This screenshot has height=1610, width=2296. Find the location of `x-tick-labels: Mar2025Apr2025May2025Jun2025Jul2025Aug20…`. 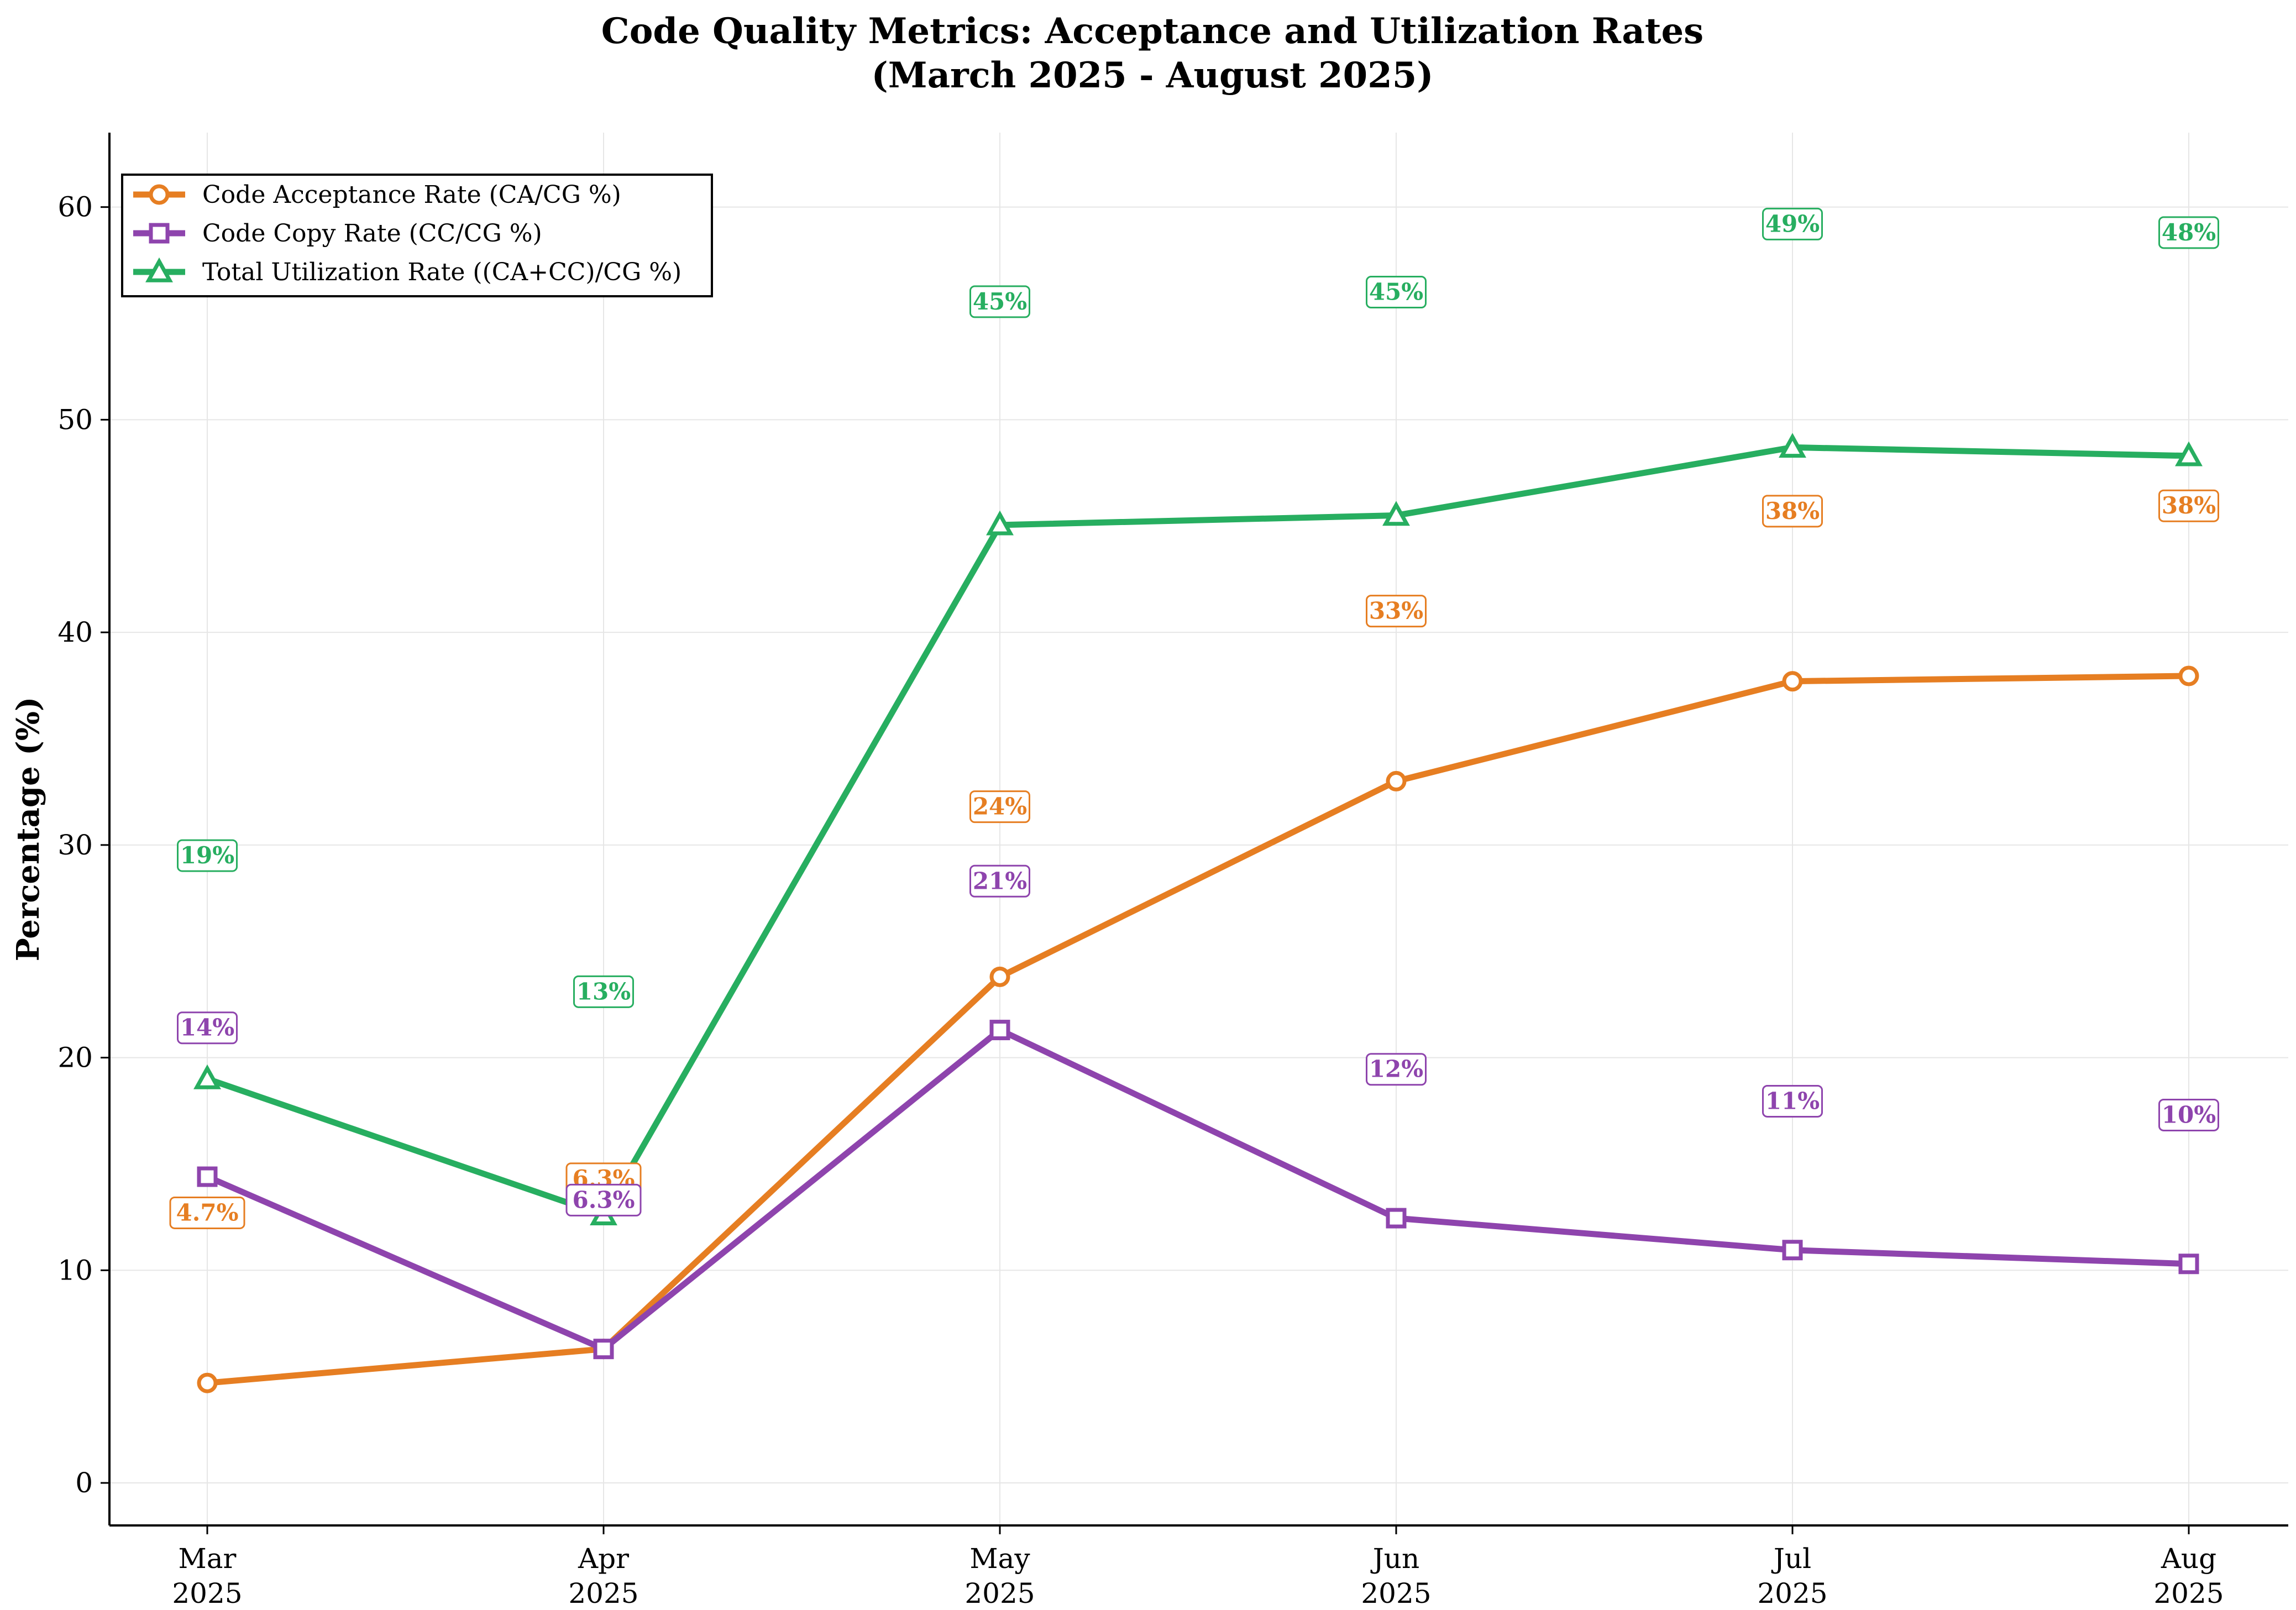

x-tick-labels: Mar2025Apr2025May2025Jun2025Jul2025Aug20… is located at coordinates (1198, 1576).